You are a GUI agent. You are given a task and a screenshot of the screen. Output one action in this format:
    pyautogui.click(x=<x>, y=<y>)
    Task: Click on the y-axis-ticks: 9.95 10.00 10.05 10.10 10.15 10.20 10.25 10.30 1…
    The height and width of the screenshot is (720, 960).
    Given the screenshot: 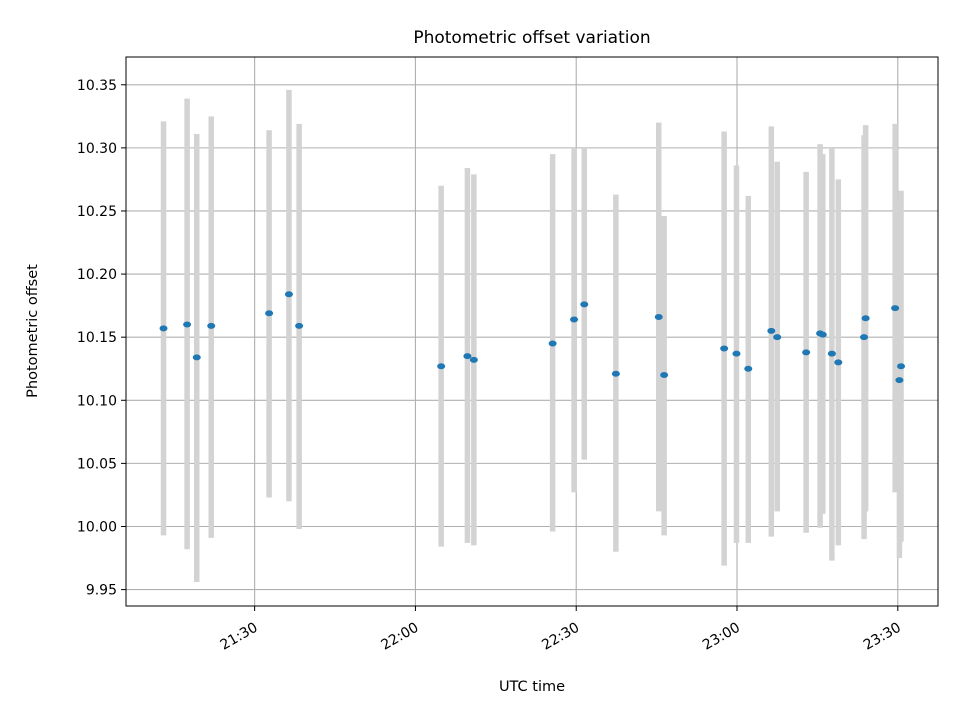 What is the action you would take?
    pyautogui.click(x=101, y=338)
    